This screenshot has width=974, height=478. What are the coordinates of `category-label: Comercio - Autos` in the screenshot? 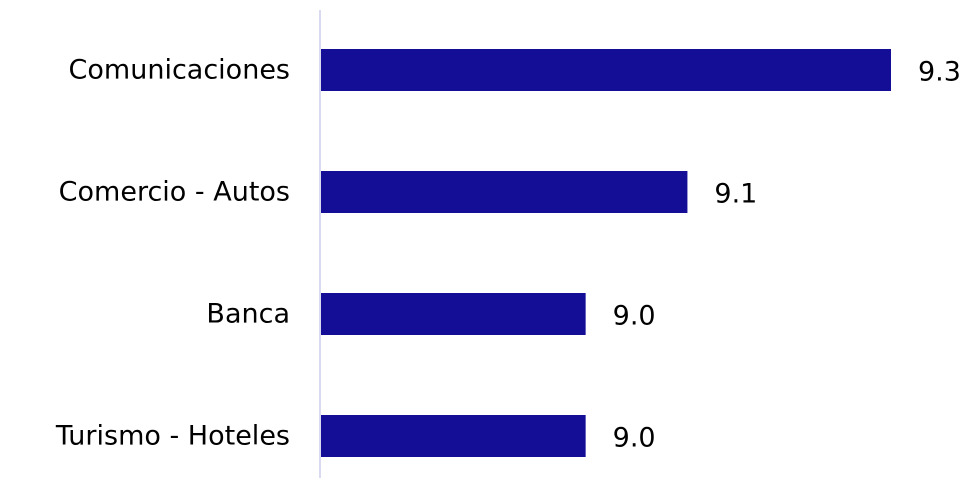 It's located at (174, 192).